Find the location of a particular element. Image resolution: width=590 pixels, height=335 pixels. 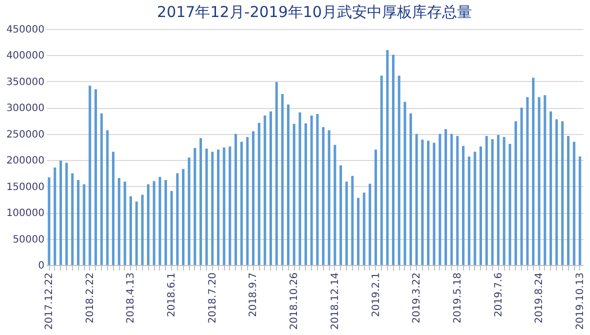

y-tick-label: 150000 is located at coordinates (25, 187).